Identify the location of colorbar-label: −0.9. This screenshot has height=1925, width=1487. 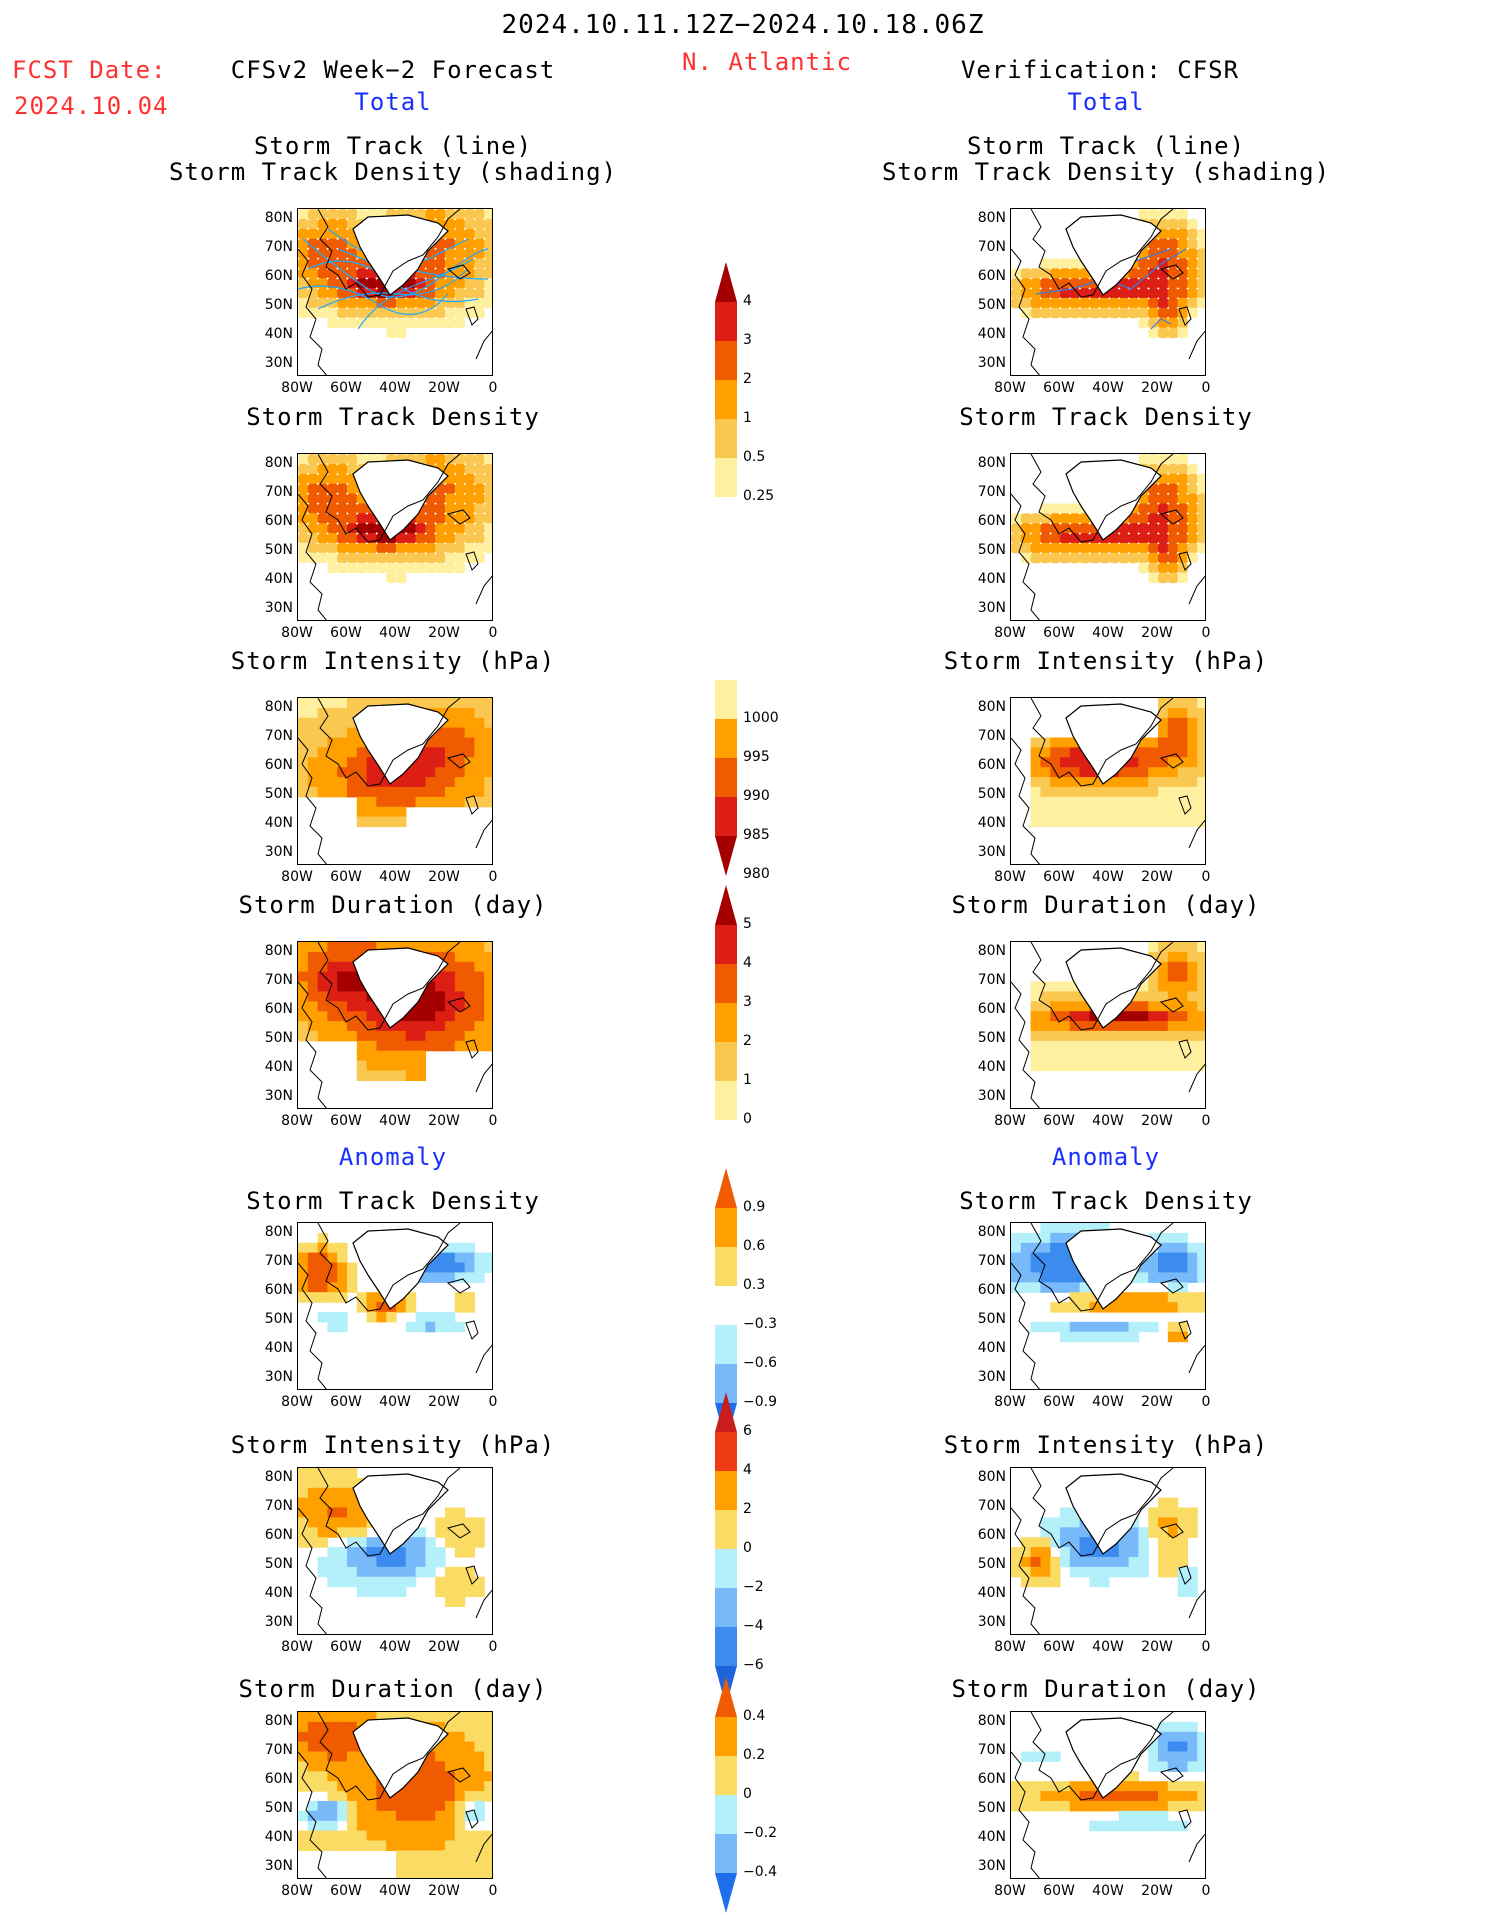
(760, 1402).